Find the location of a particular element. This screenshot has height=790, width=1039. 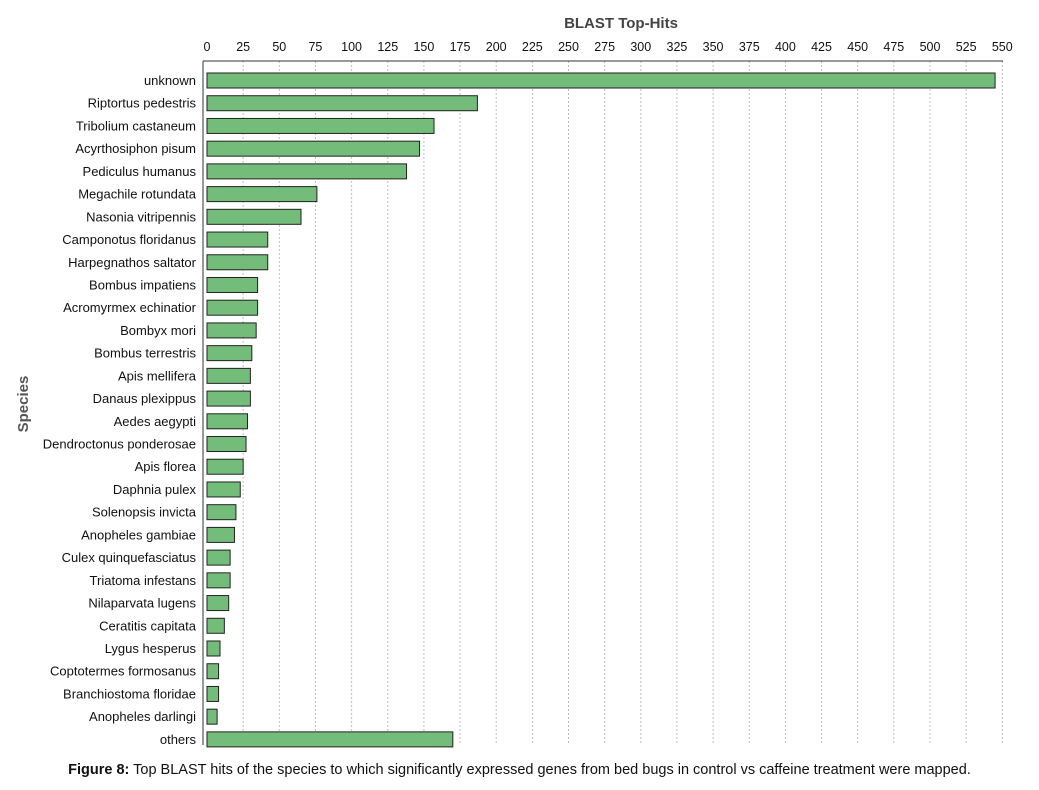

category-label: Bombus impatiens is located at coordinates (142, 284).